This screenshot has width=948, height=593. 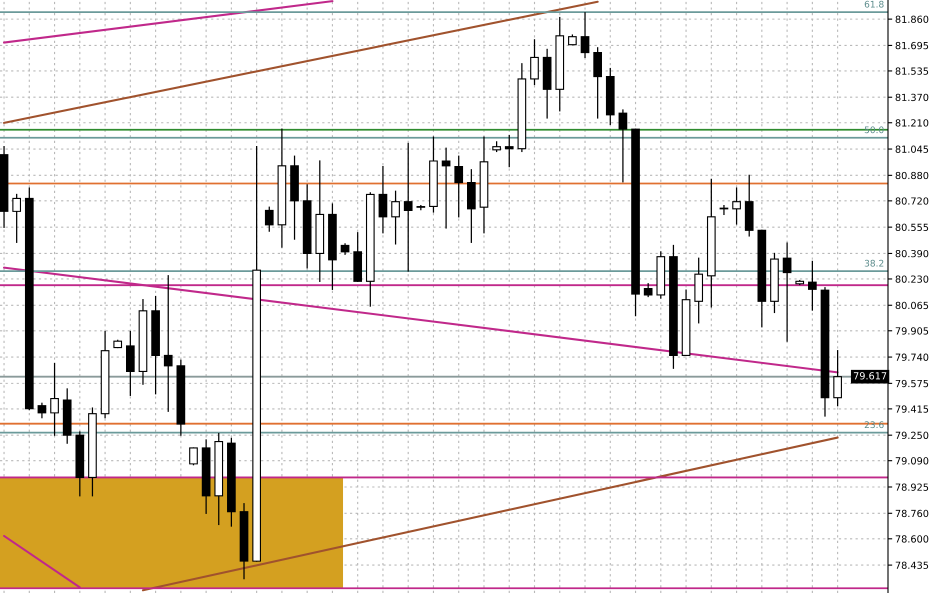 I want to click on y-tick-label: 80.555, so click(x=912, y=227).